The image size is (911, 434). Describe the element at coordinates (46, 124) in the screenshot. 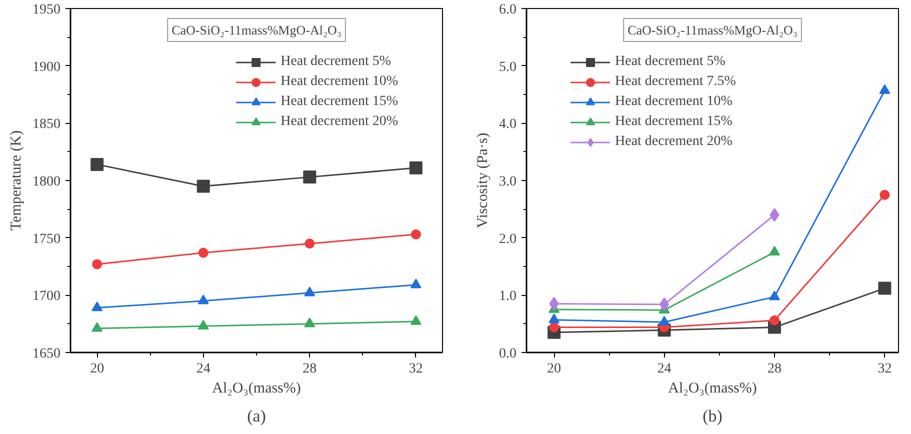

I see `y-tick-label: 1850` at that location.